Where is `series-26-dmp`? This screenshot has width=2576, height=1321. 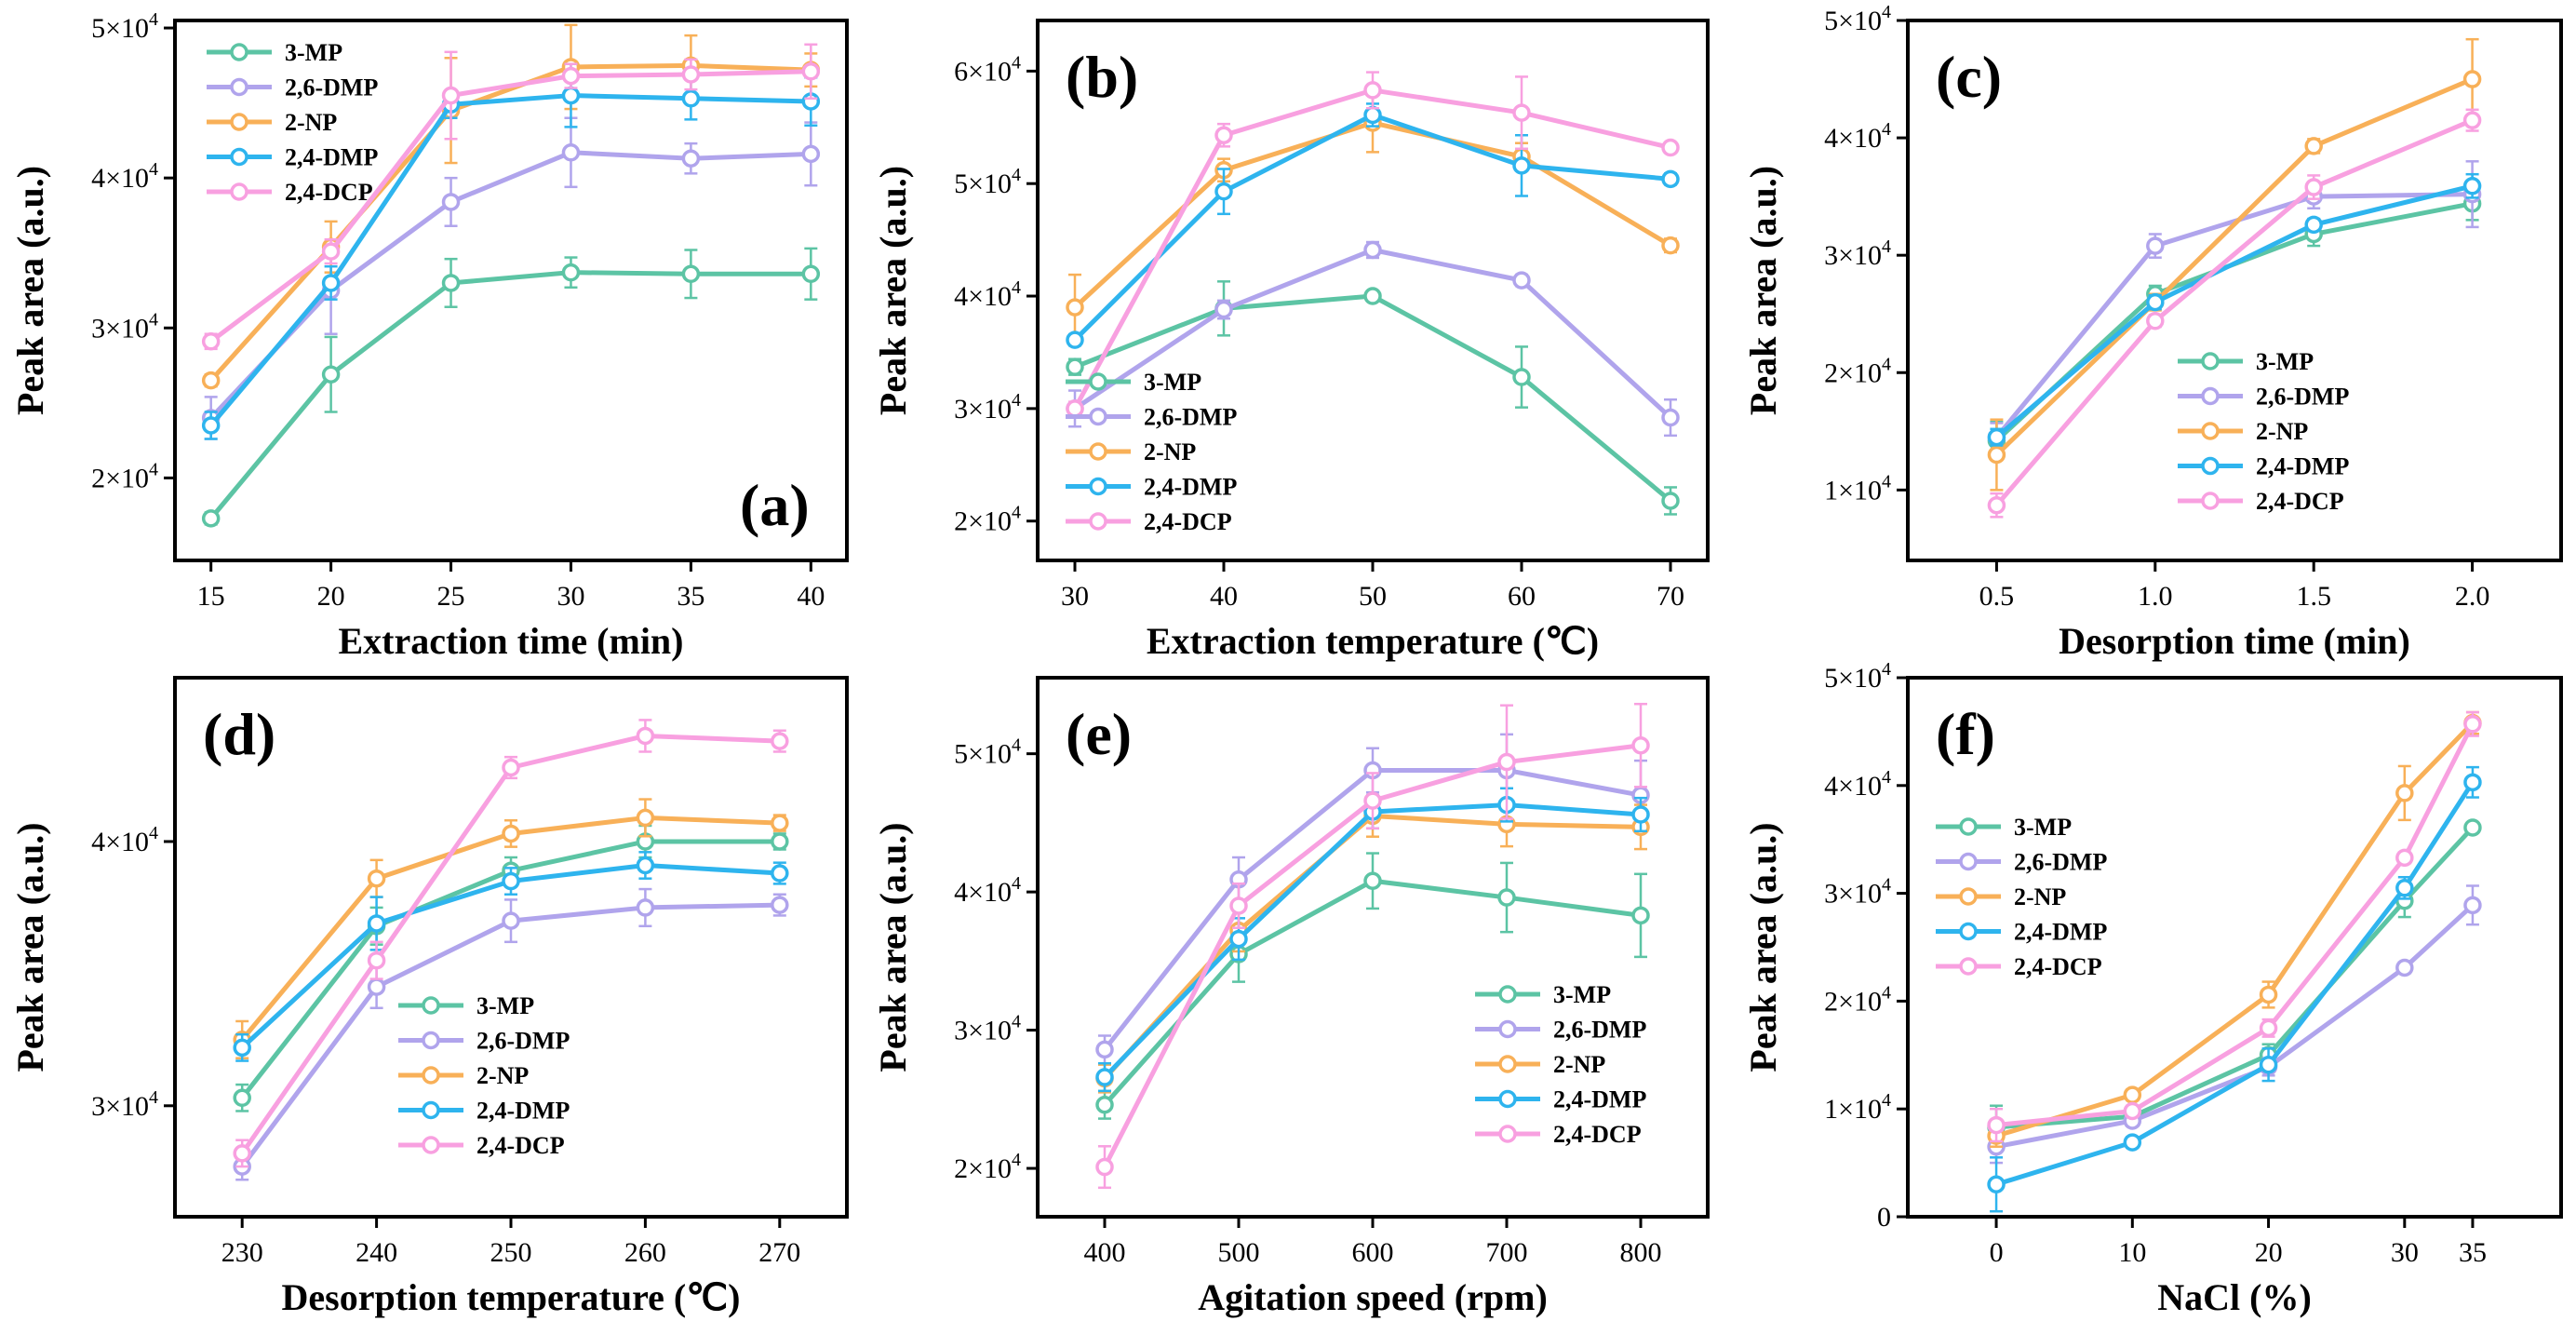 series-26-dmp is located at coordinates (1373, 339).